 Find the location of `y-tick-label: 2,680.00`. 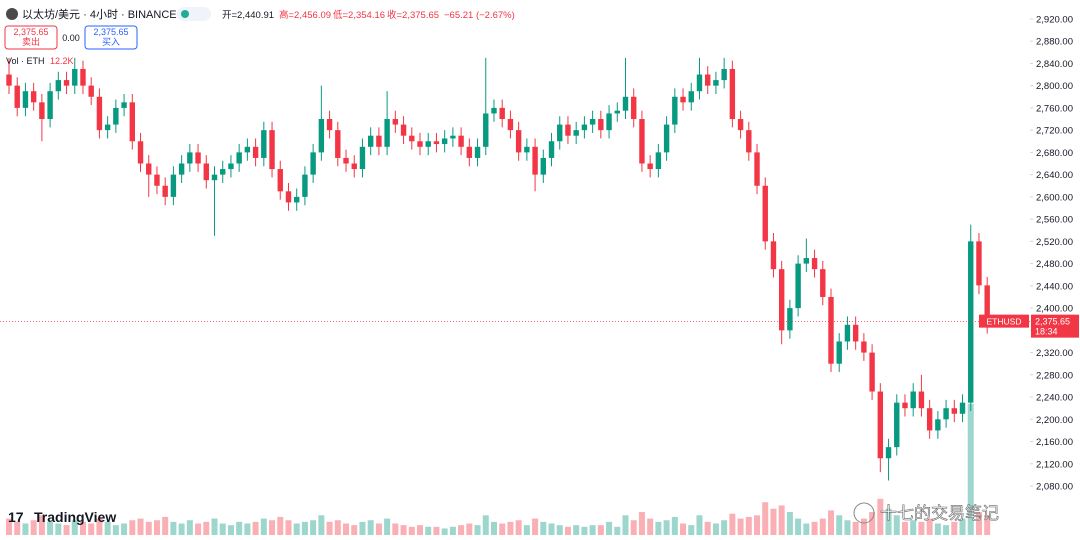

y-tick-label: 2,680.00 is located at coordinates (1054, 153).